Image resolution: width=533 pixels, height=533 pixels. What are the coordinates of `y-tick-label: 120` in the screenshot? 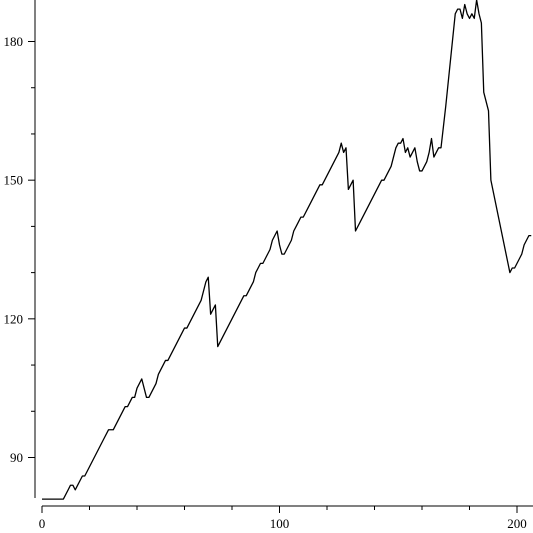 It's located at (14, 318).